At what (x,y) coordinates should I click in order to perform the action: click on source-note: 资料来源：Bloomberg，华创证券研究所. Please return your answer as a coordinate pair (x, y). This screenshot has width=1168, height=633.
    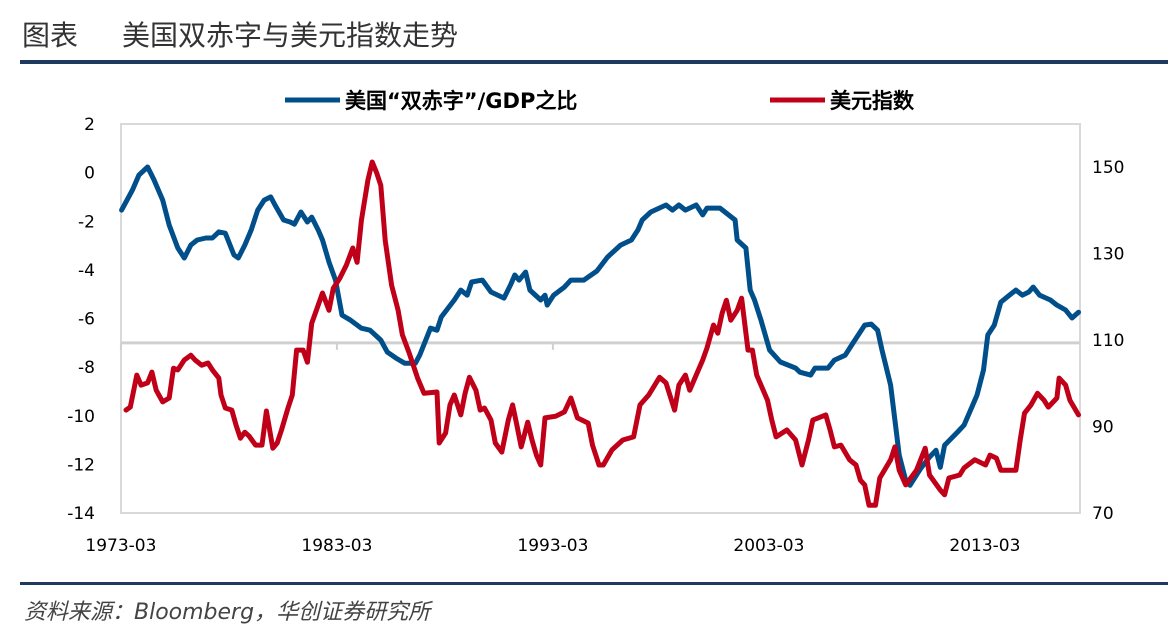
    Looking at the image, I should click on (227, 612).